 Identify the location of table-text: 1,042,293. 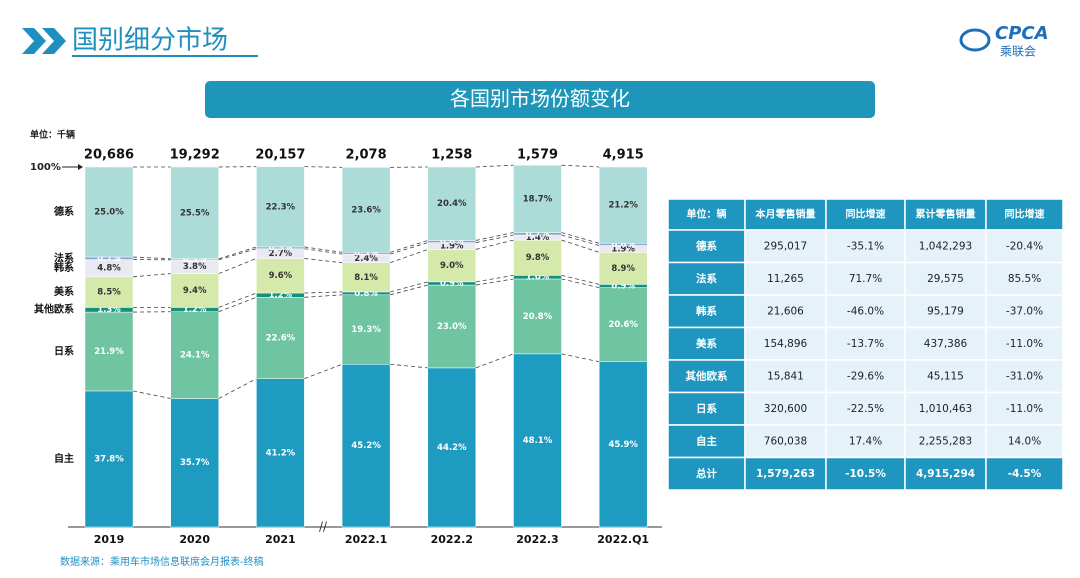
(945, 246).